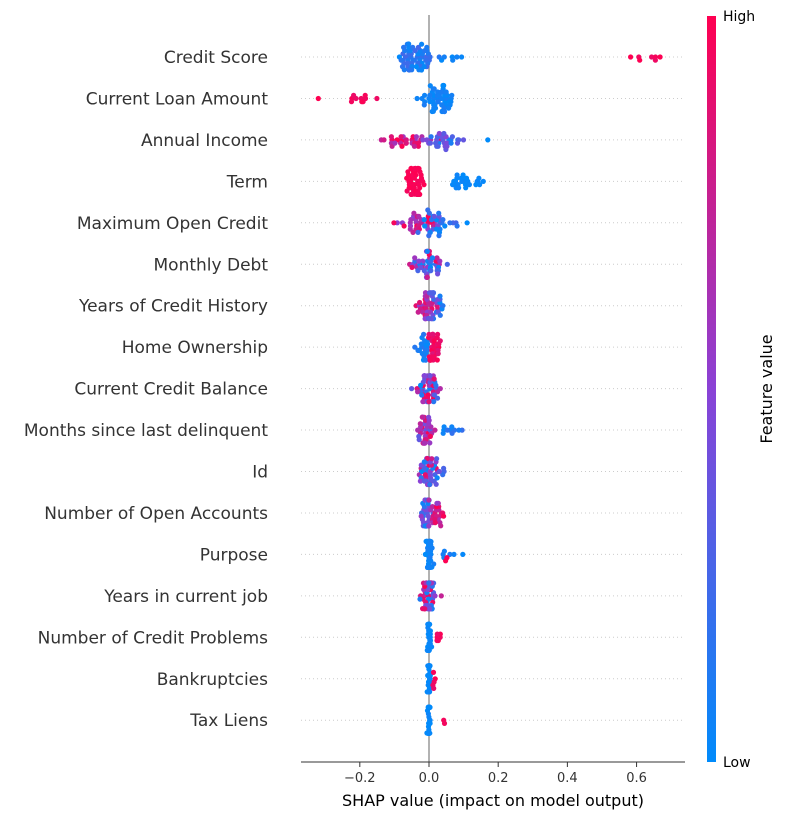  What do you see at coordinates (234, 555) in the screenshot?
I see `feature-label: Purpose` at bounding box center [234, 555].